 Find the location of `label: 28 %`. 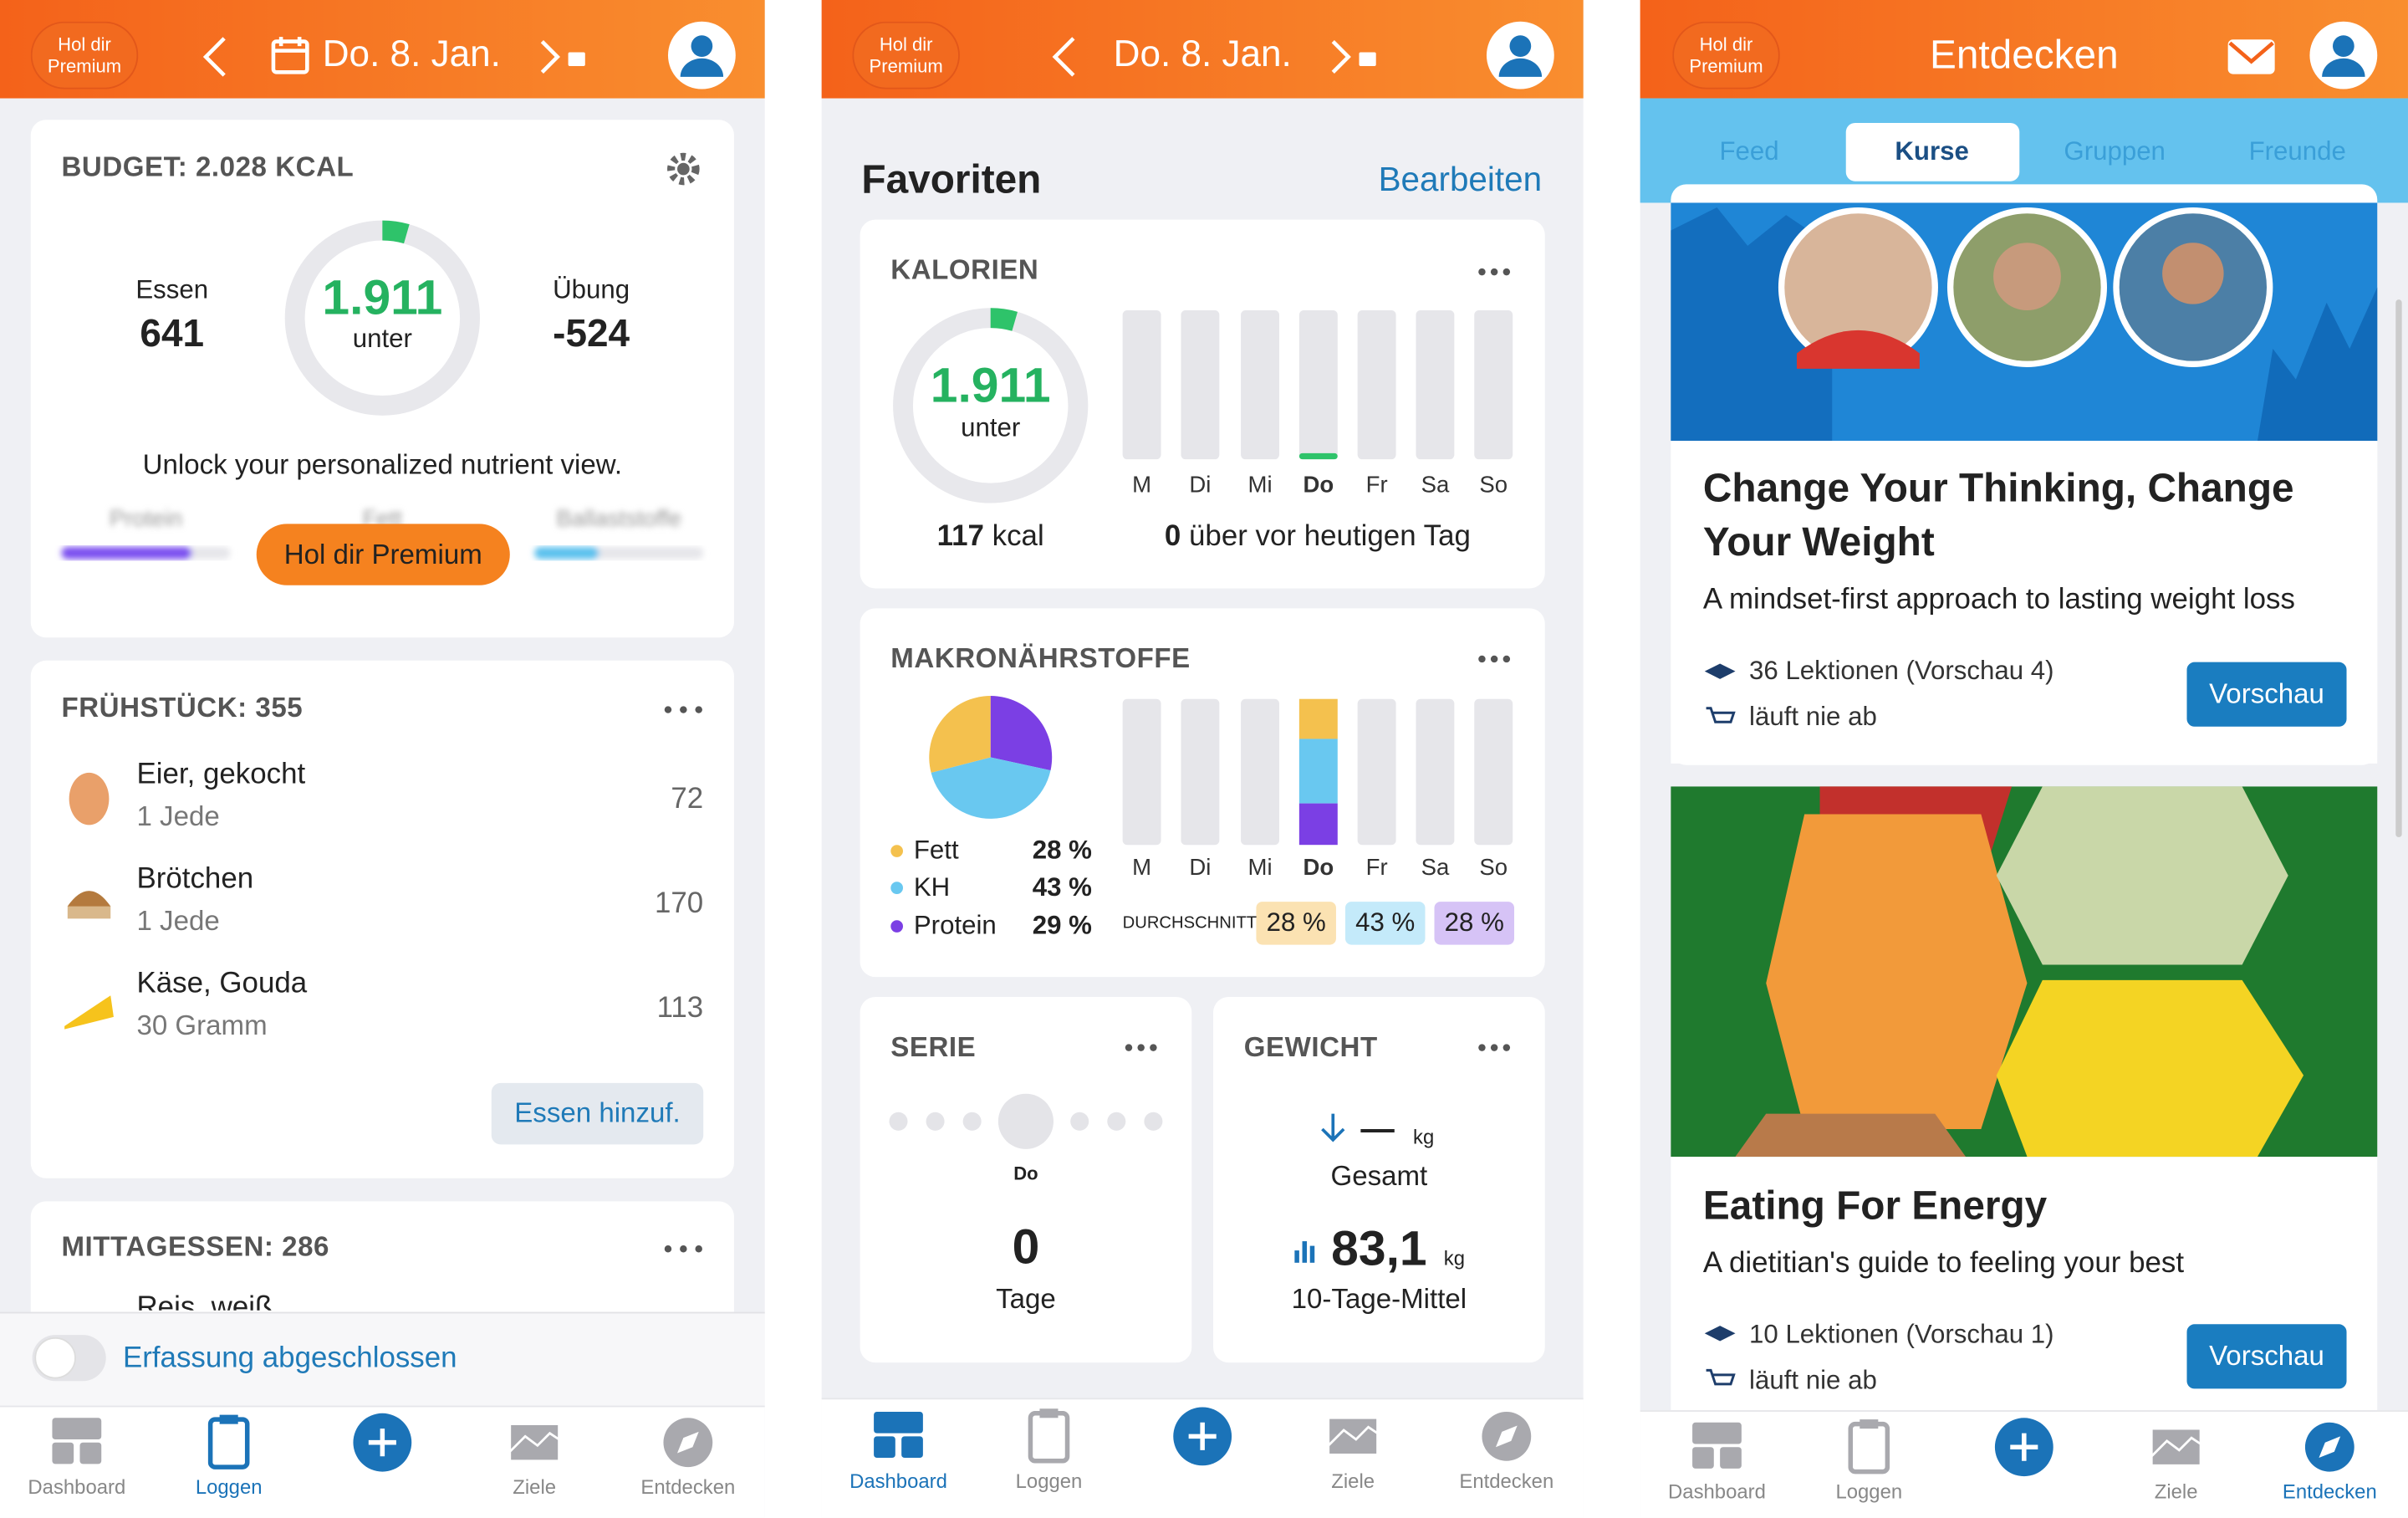

label: 28 % is located at coordinates (1062, 851).